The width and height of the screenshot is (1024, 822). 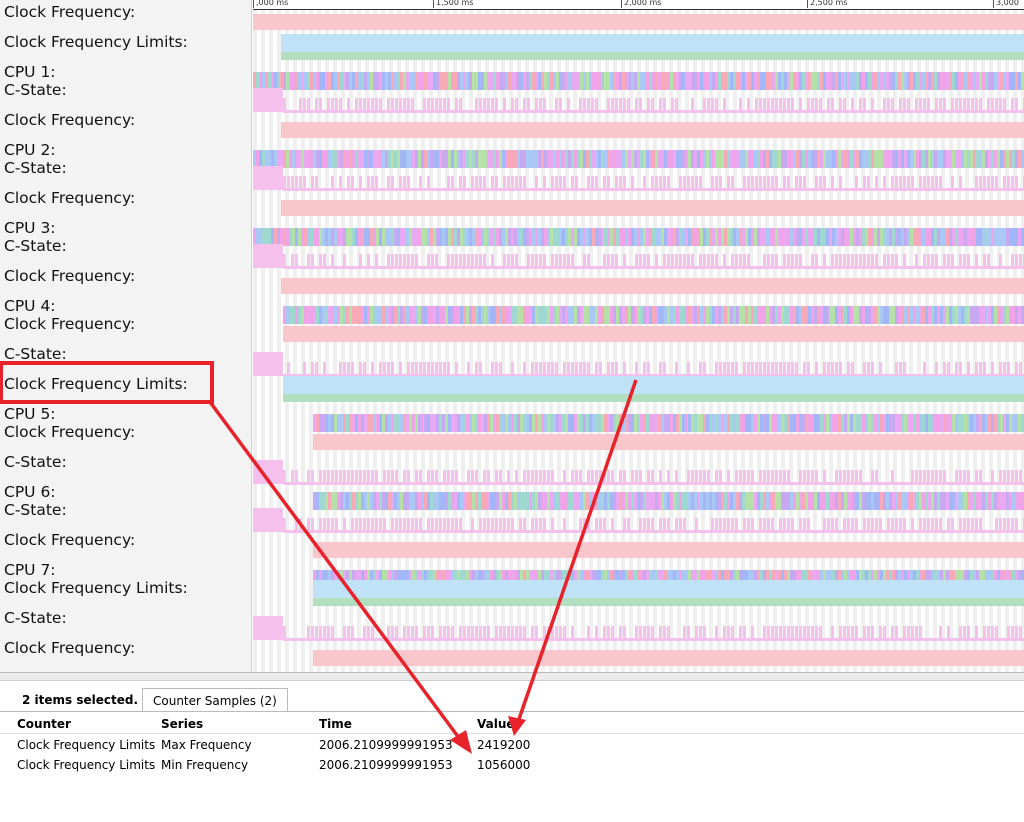 What do you see at coordinates (496, 724) in the screenshot?
I see `column-value: Value` at bounding box center [496, 724].